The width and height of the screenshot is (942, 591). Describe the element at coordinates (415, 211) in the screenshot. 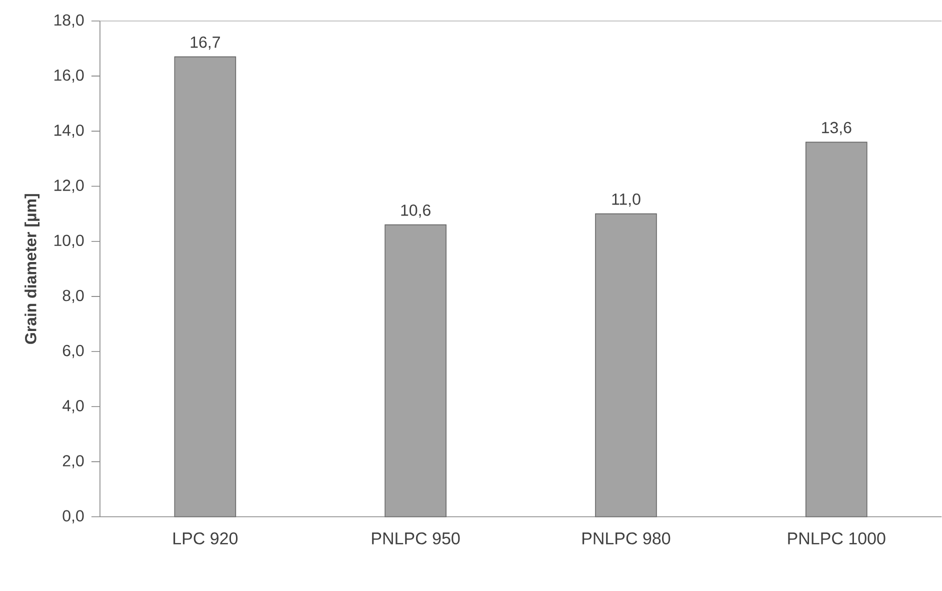

I see `data-label: 10,6` at that location.